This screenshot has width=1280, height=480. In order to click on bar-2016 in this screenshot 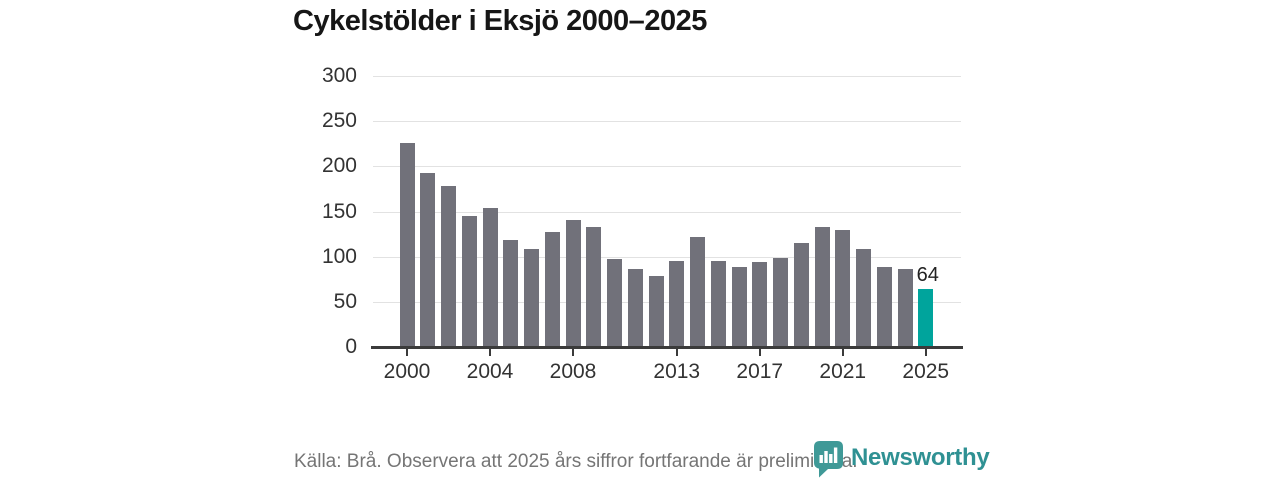, I will do `click(739, 306)`.